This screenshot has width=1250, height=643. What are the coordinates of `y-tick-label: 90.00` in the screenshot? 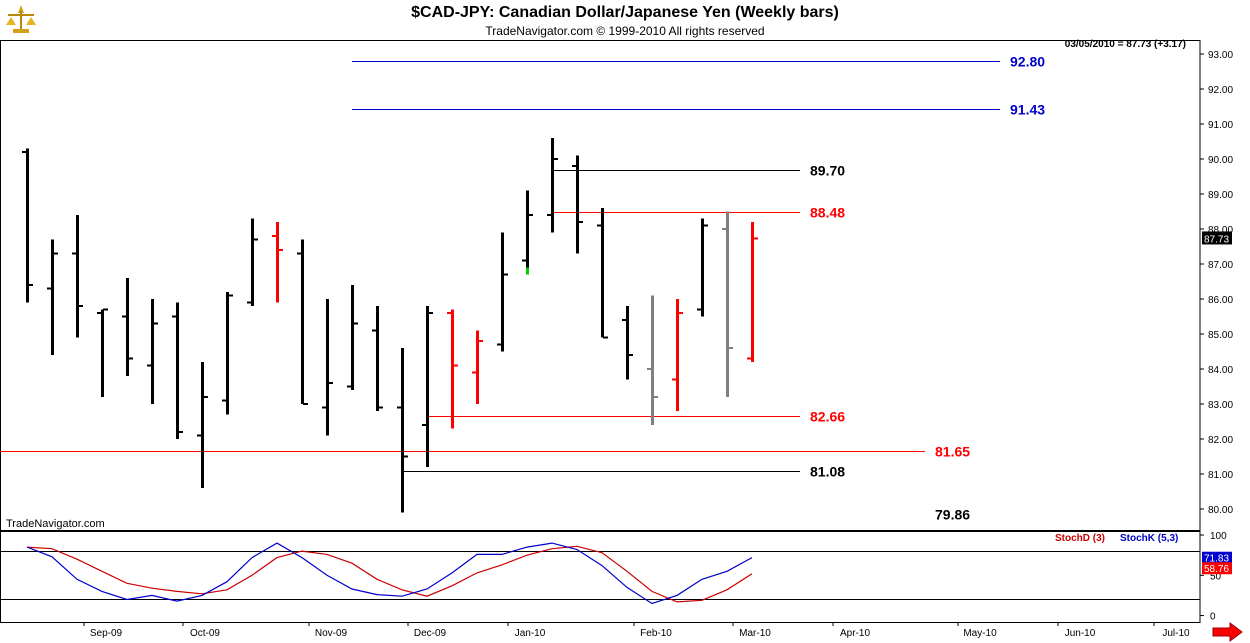 It's located at (1220, 160).